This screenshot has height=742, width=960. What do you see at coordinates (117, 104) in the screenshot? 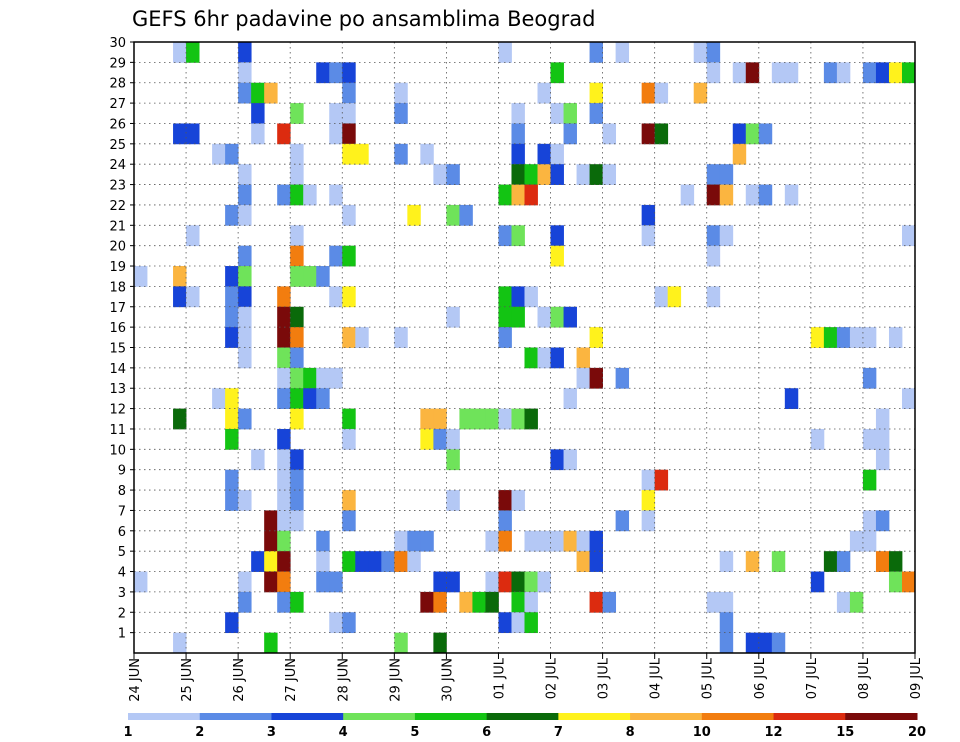
I see `y-tick-label: 27` at bounding box center [117, 104].